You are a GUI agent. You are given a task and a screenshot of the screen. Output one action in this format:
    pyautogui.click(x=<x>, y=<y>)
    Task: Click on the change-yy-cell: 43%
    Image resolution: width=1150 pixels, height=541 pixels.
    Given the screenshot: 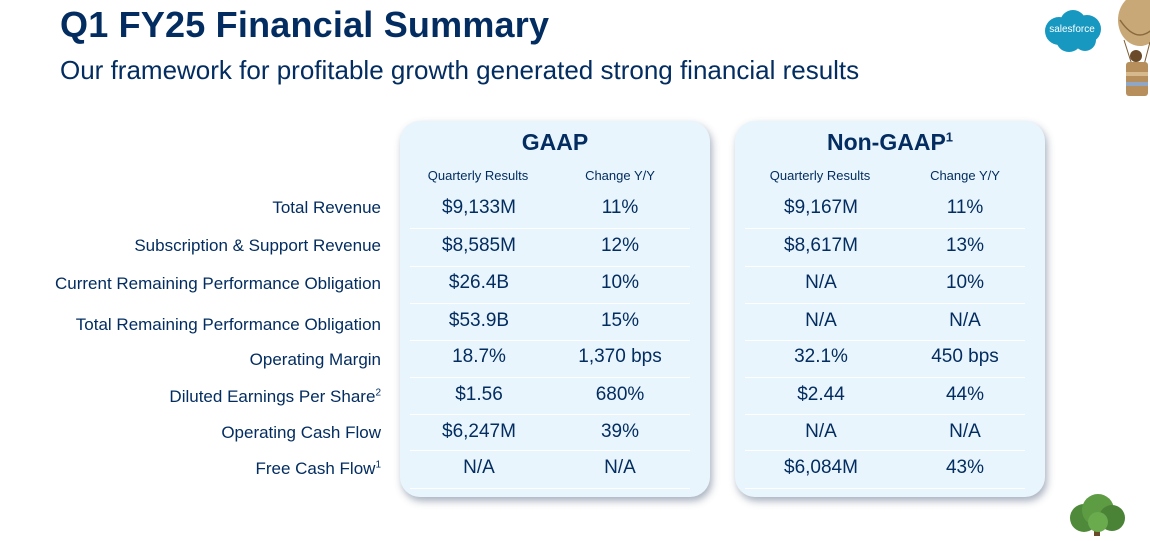 What is the action you would take?
    pyautogui.click(x=965, y=467)
    